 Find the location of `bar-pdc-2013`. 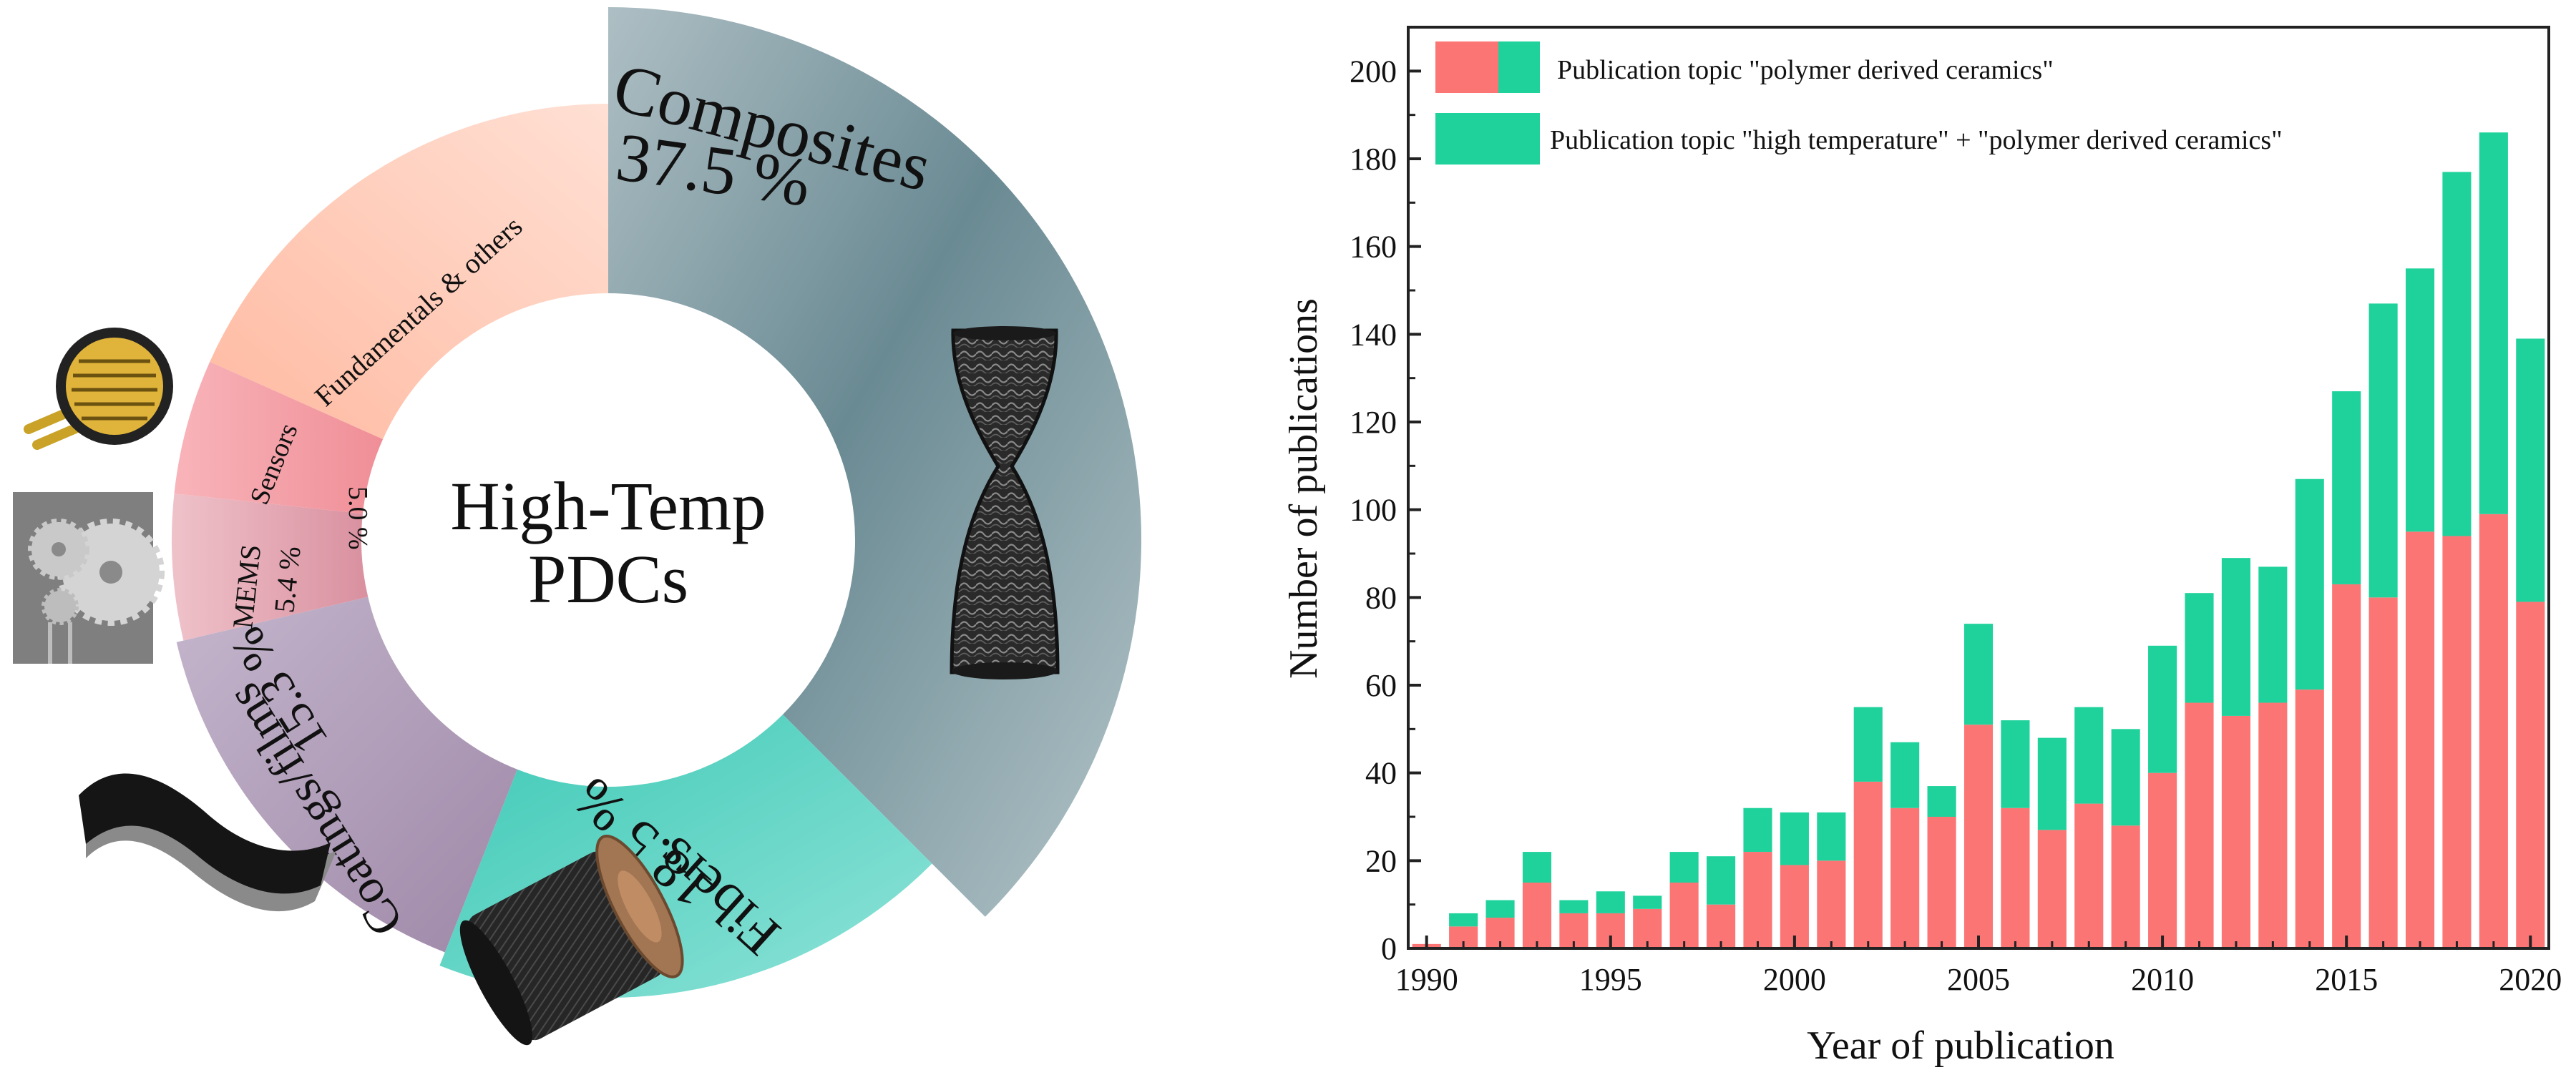

bar-pdc-2013 is located at coordinates (2273, 825).